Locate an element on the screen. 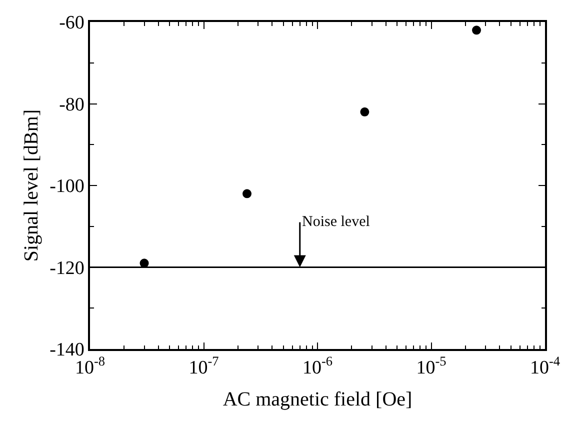 This screenshot has height=424, width=573. y-tick-label: -140 is located at coordinates (67, 350).